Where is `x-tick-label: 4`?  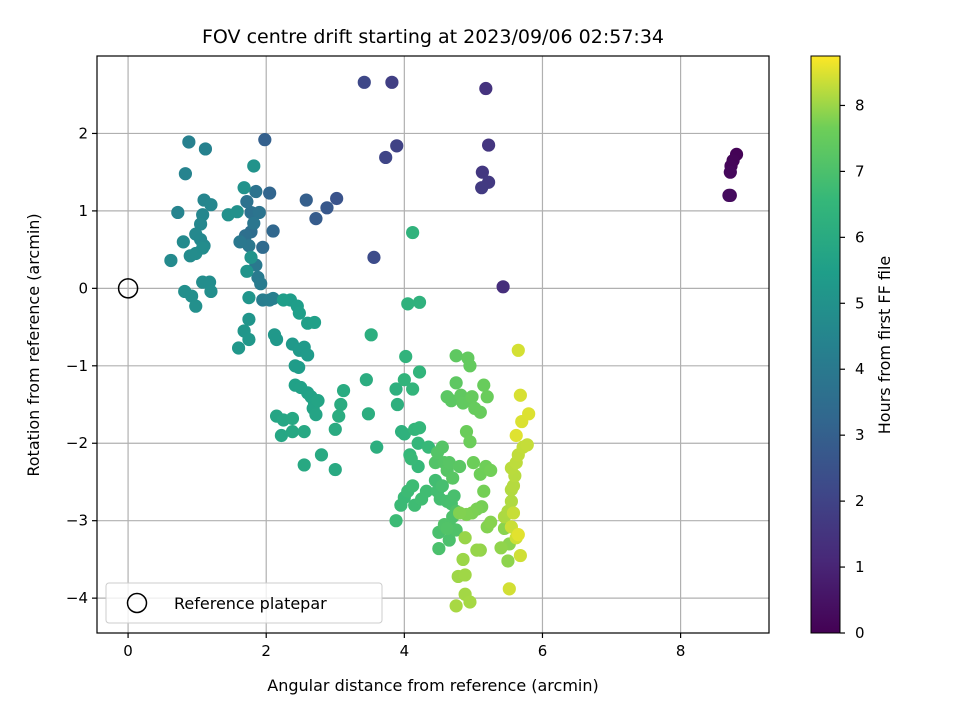 x-tick-label: 4 is located at coordinates (405, 651).